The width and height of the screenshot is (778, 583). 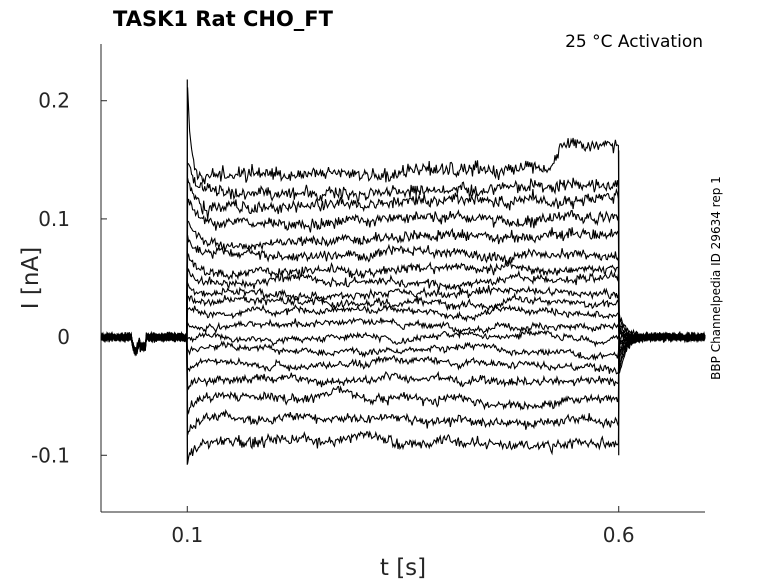 I want to click on chart-title: TASK1 Rat CHO_FT, so click(x=223, y=19).